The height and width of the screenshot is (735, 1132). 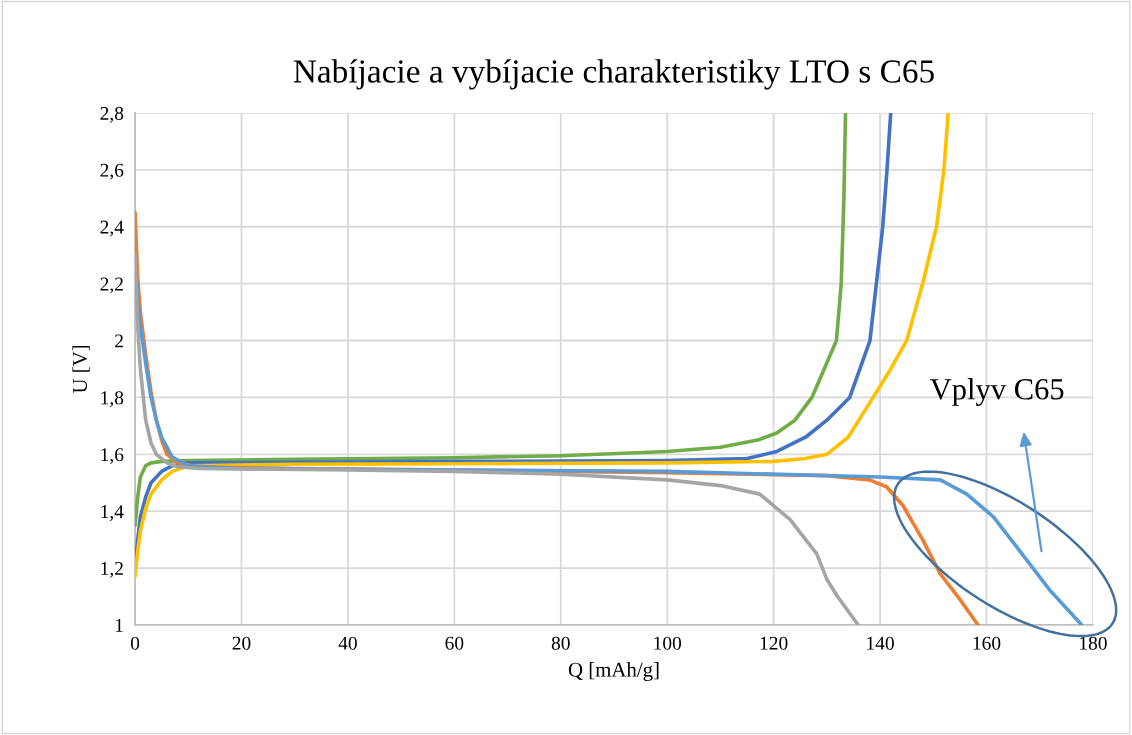 What do you see at coordinates (774, 643) in the screenshot?
I see `x-tick-label: 120` at bounding box center [774, 643].